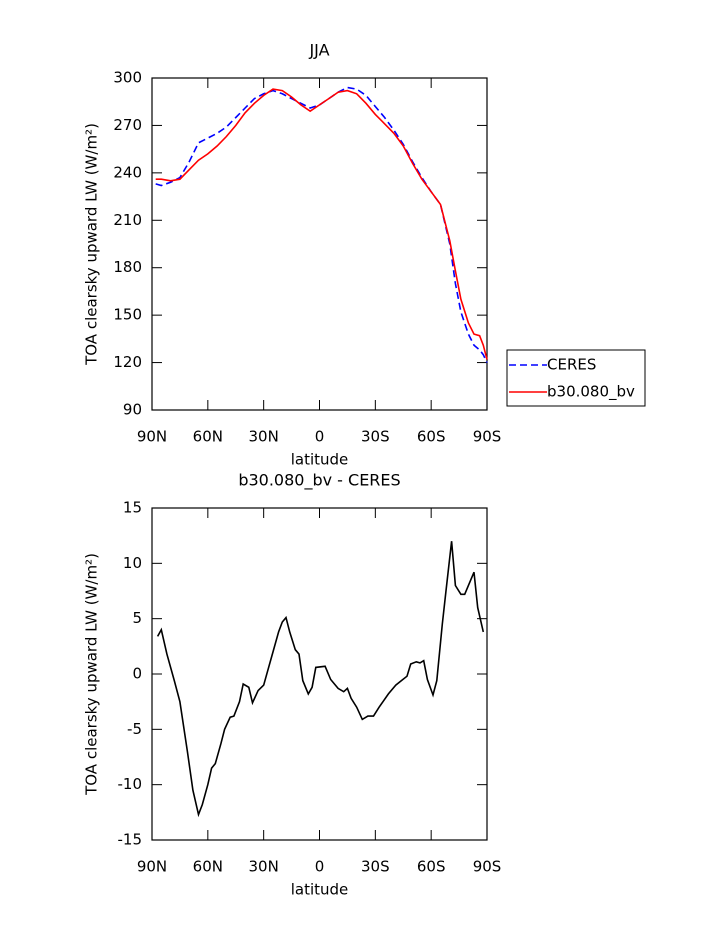 The image size is (723, 939). What do you see at coordinates (127, 78) in the screenshot?
I see `y-tick-label: 300` at bounding box center [127, 78].